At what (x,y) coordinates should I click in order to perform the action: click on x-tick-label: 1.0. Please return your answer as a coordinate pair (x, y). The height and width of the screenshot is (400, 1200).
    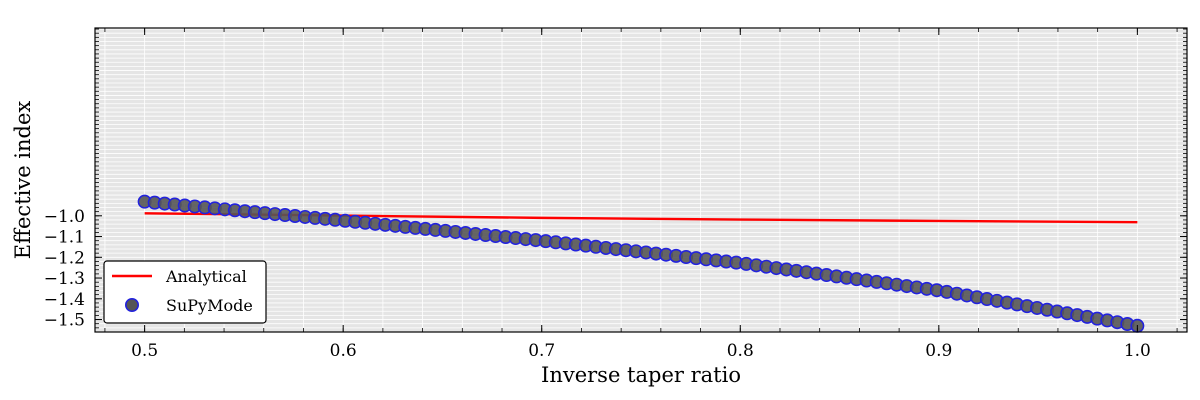
    Looking at the image, I should click on (1137, 351).